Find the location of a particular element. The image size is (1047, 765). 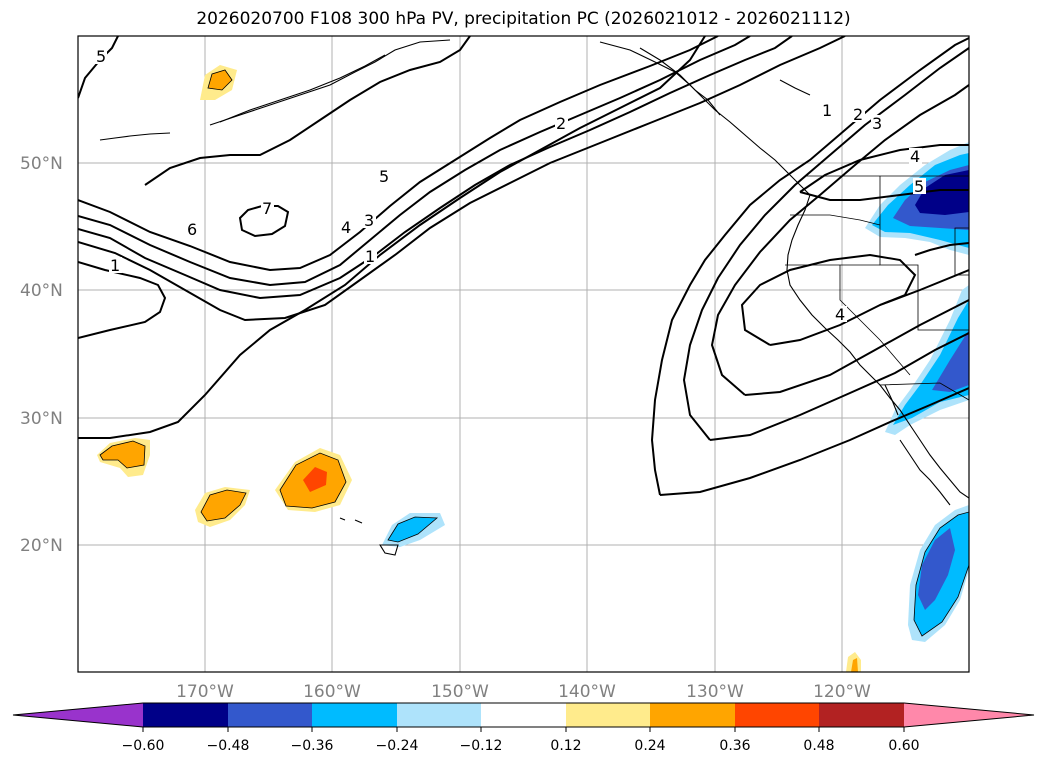

latitude-labels: 50°N 40°N 30°N 20°N is located at coordinates (41, 355).